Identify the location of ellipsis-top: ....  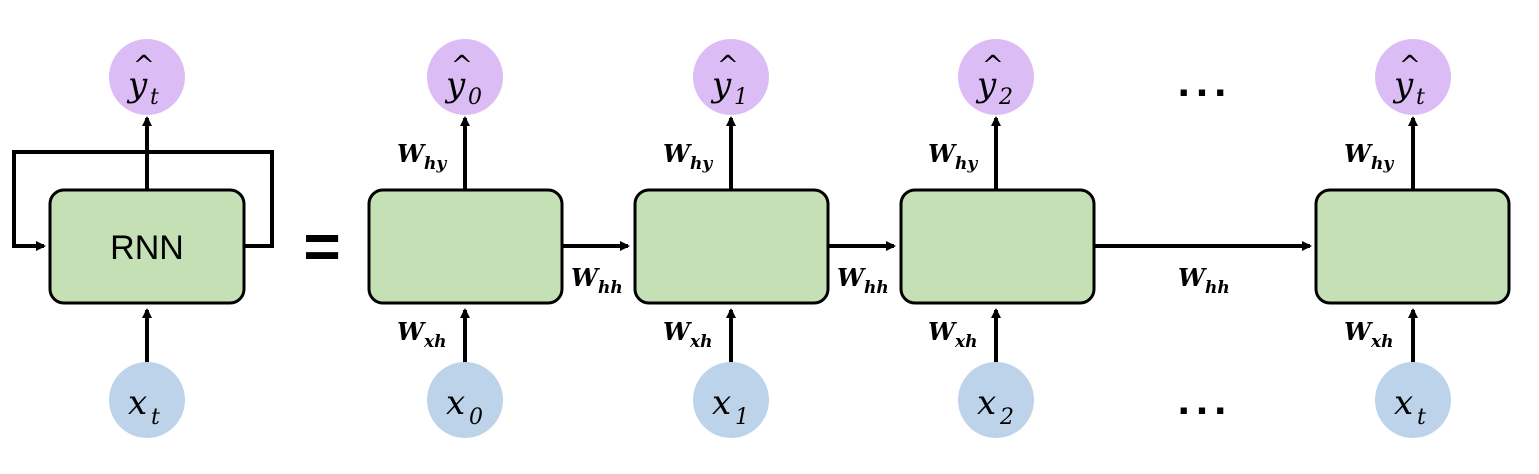
(1205, 81).